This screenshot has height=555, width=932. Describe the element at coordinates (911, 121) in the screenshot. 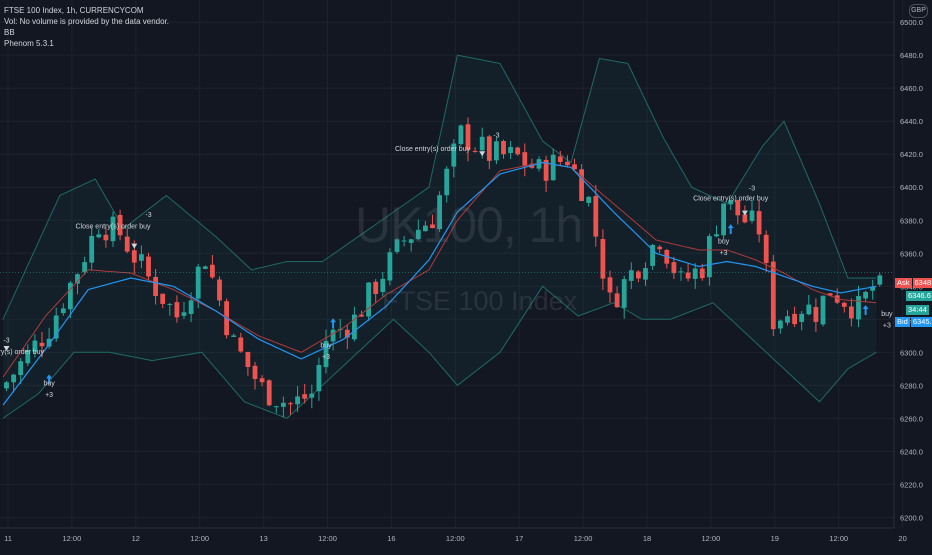

I see `y-tick-label: 6440.0` at that location.